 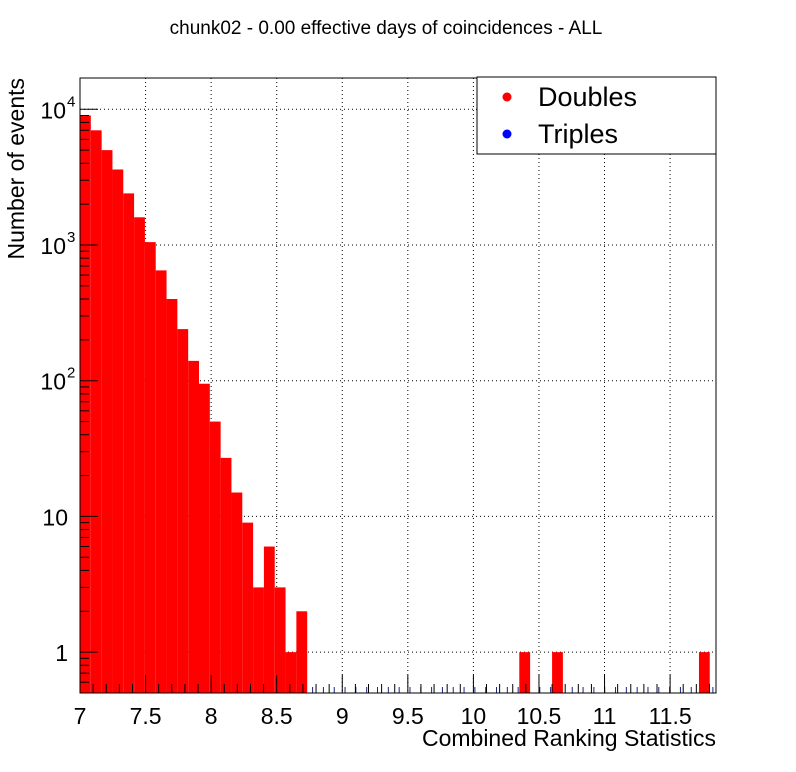 What do you see at coordinates (507, 97) in the screenshot?
I see `legend-doubles-marker` at bounding box center [507, 97].